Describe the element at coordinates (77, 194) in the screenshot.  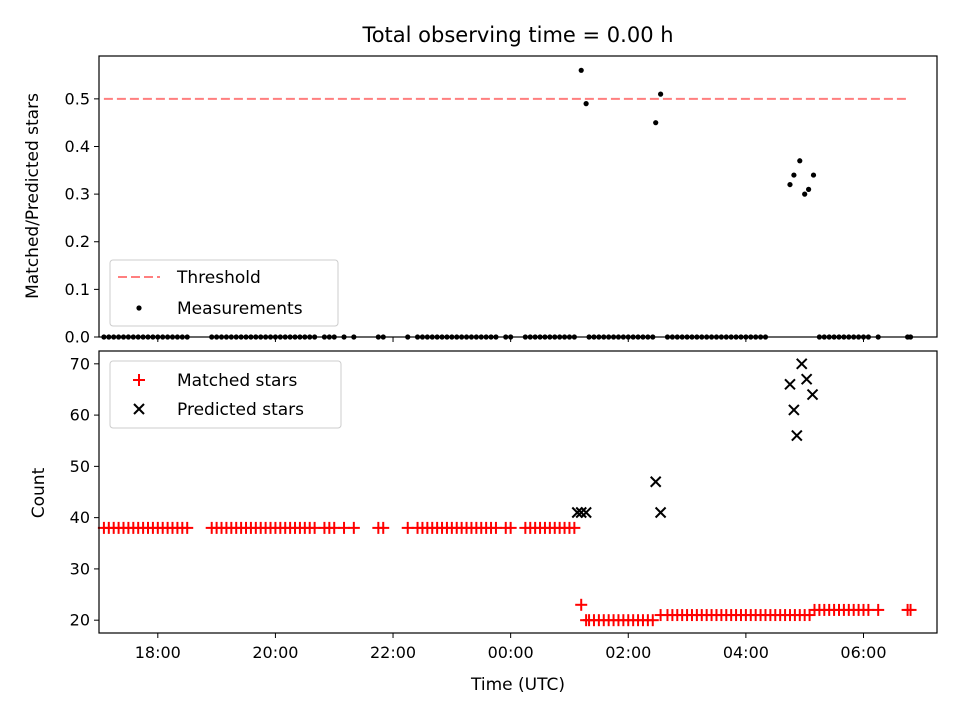
I see `top-ytick-label: 0.3` at that location.